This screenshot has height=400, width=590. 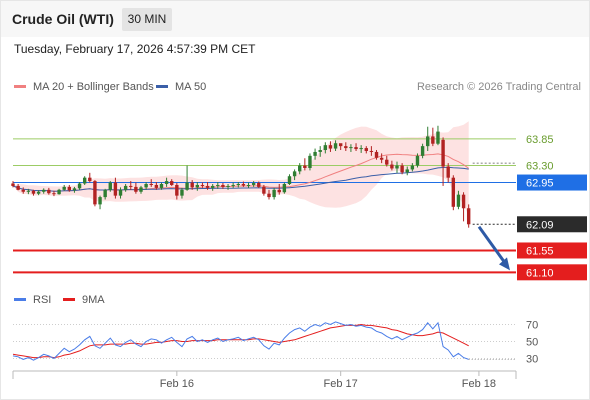 I want to click on forecast-arrow-head, so click(x=504, y=264).